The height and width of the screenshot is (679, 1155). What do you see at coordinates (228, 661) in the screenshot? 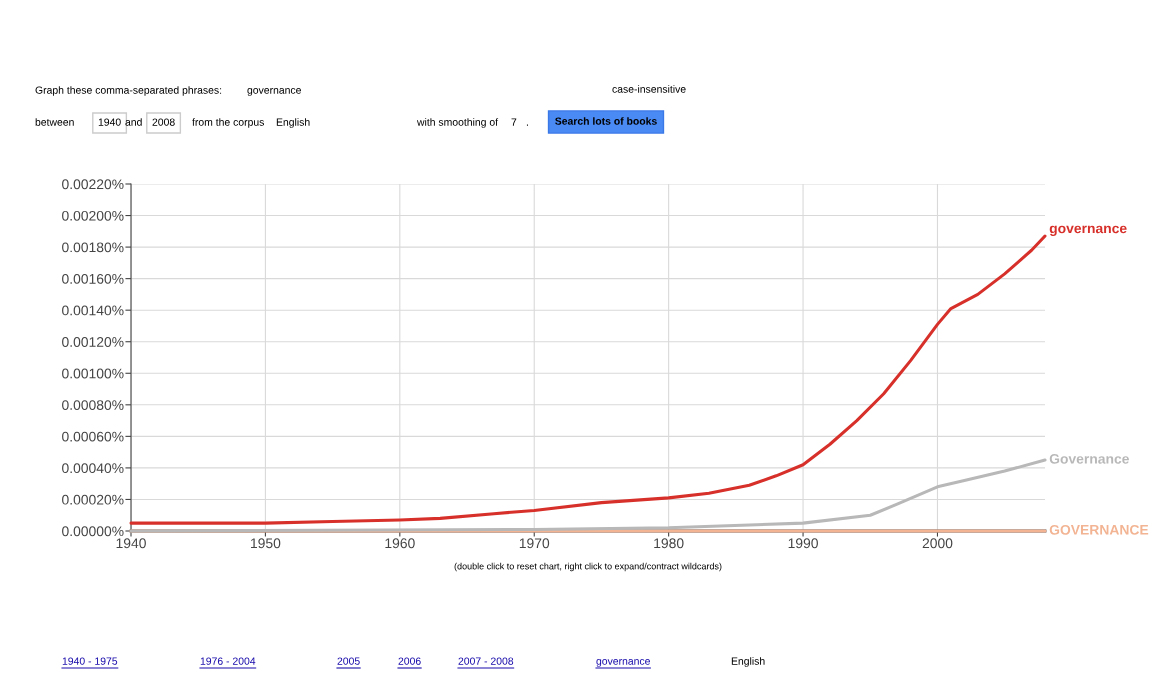
I see `text: 1976 - 2004` at bounding box center [228, 661].